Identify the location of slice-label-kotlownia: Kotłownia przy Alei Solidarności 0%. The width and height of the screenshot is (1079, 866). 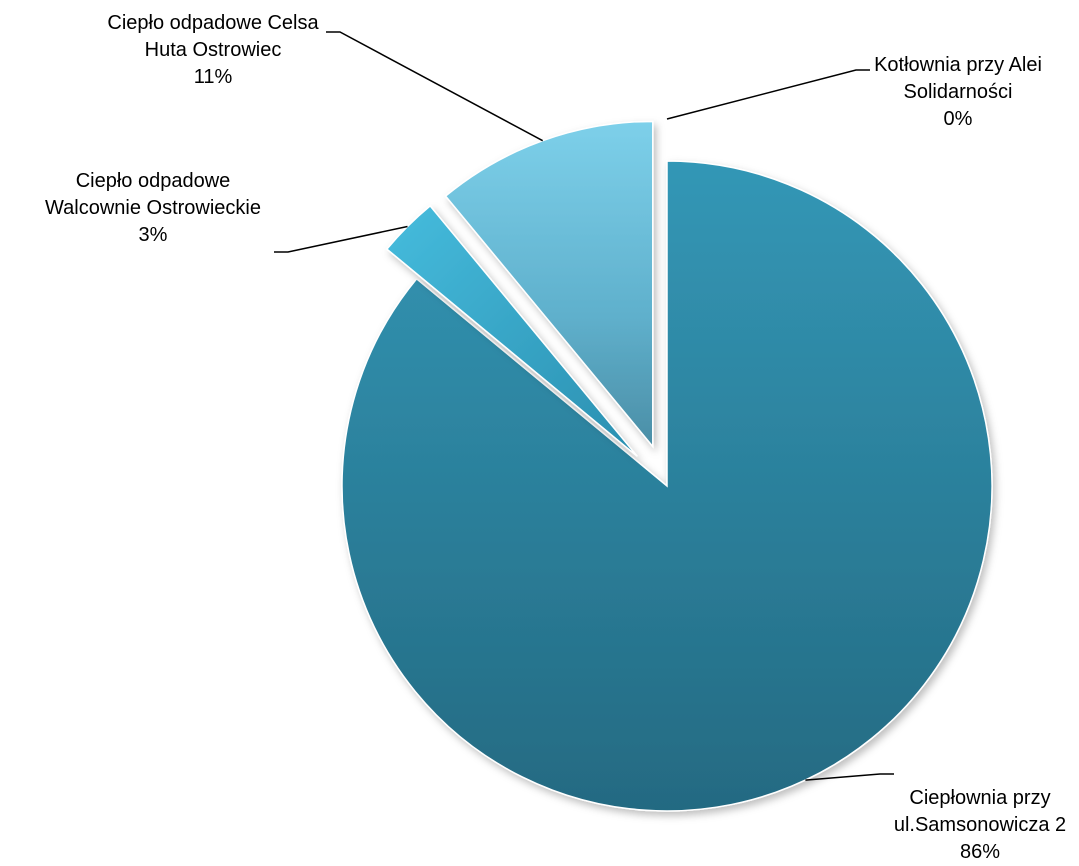
(958, 92).